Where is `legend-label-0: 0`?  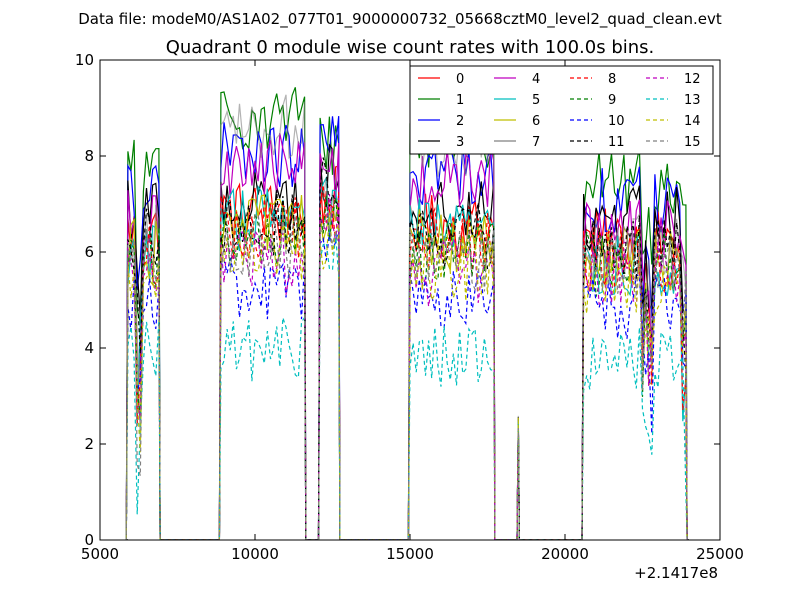
legend-label-0: 0 is located at coordinates (460, 79).